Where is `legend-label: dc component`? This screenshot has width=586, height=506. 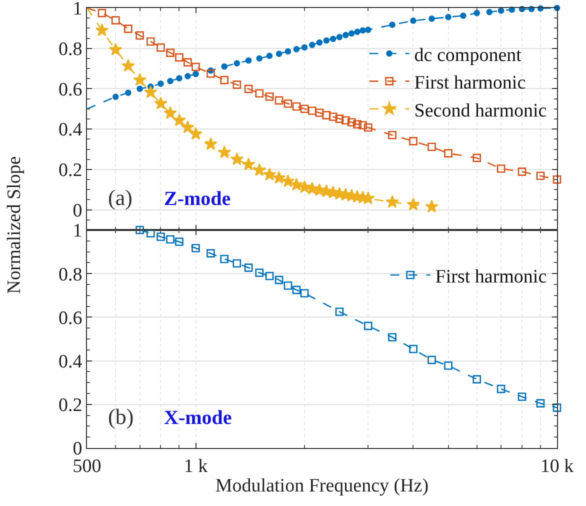
legend-label: dc component is located at coordinates (468, 55).